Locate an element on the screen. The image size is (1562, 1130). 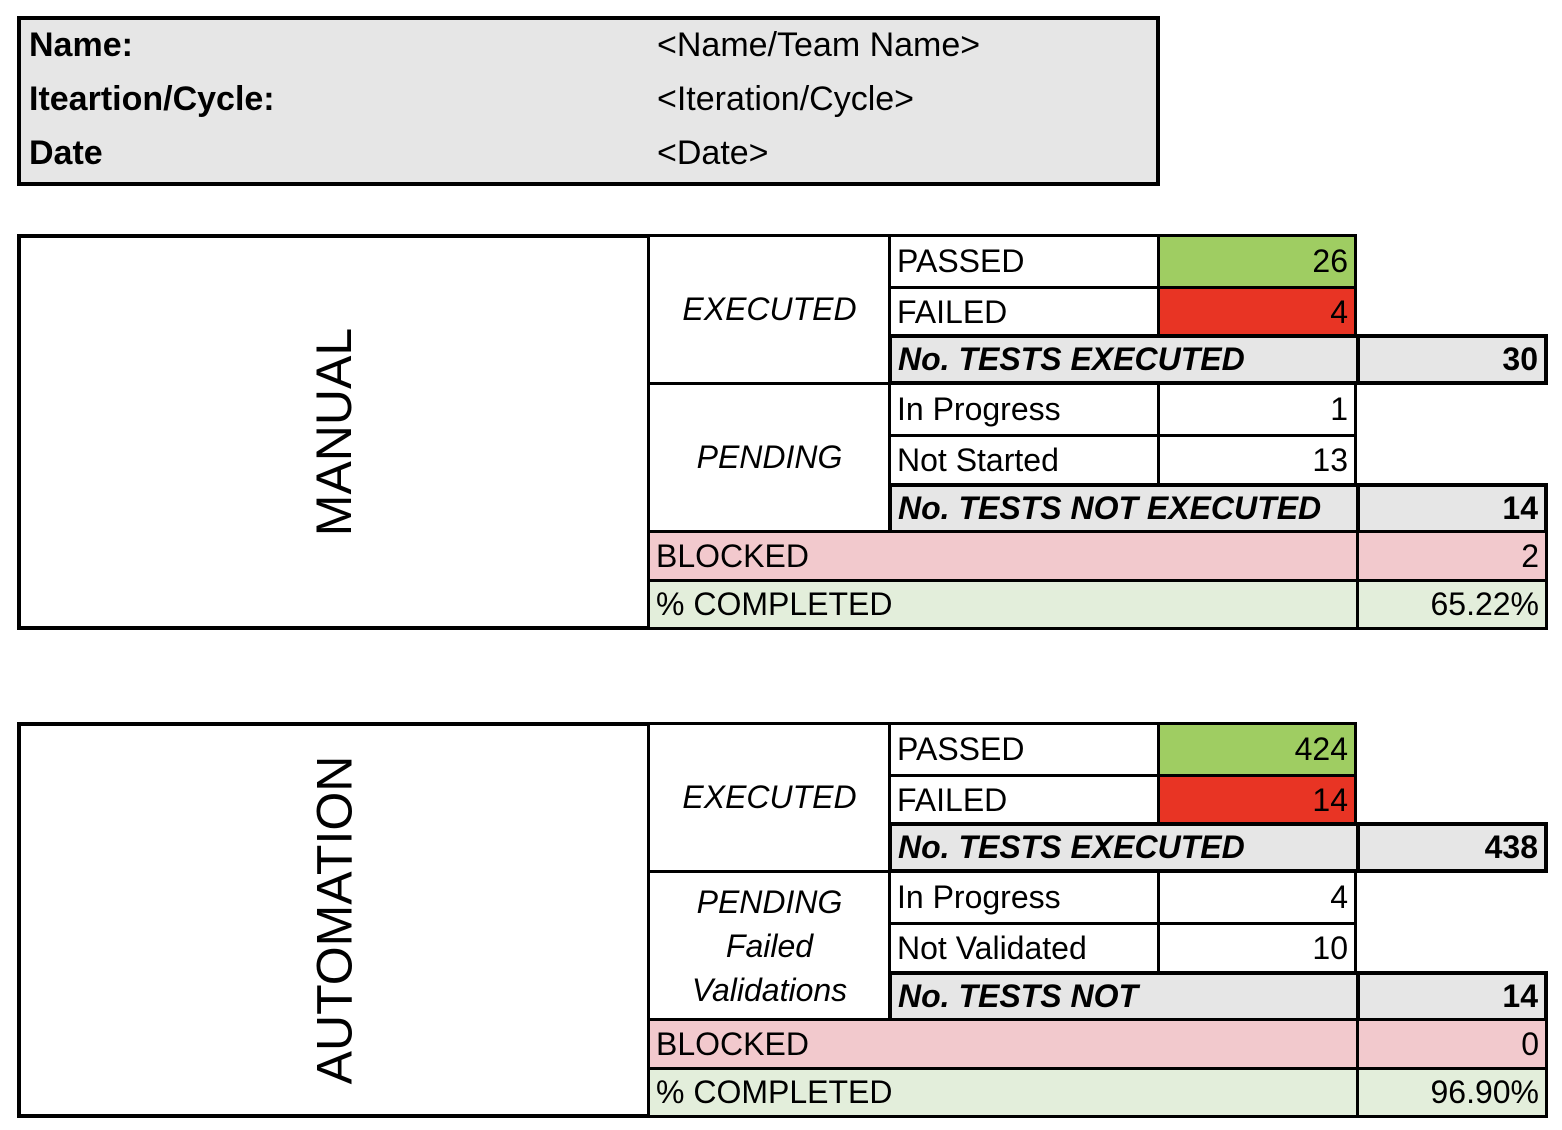
automation-failed-label: FAILED is located at coordinates (1024, 800).